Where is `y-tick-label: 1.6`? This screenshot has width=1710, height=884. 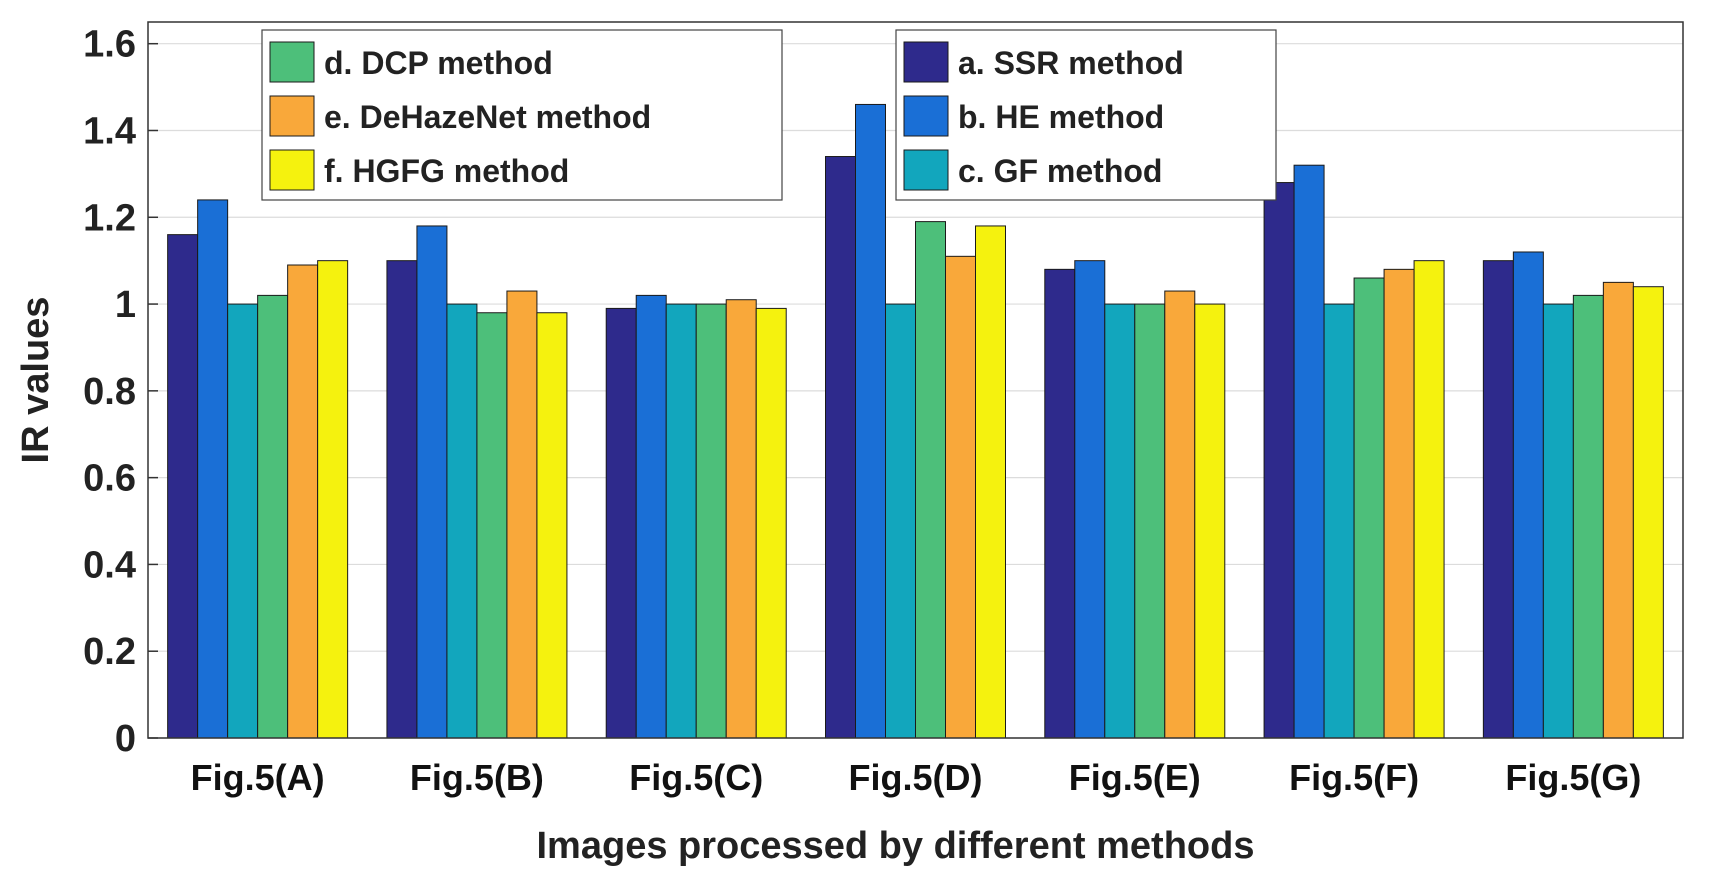 y-tick-label: 1.6 is located at coordinates (109, 45).